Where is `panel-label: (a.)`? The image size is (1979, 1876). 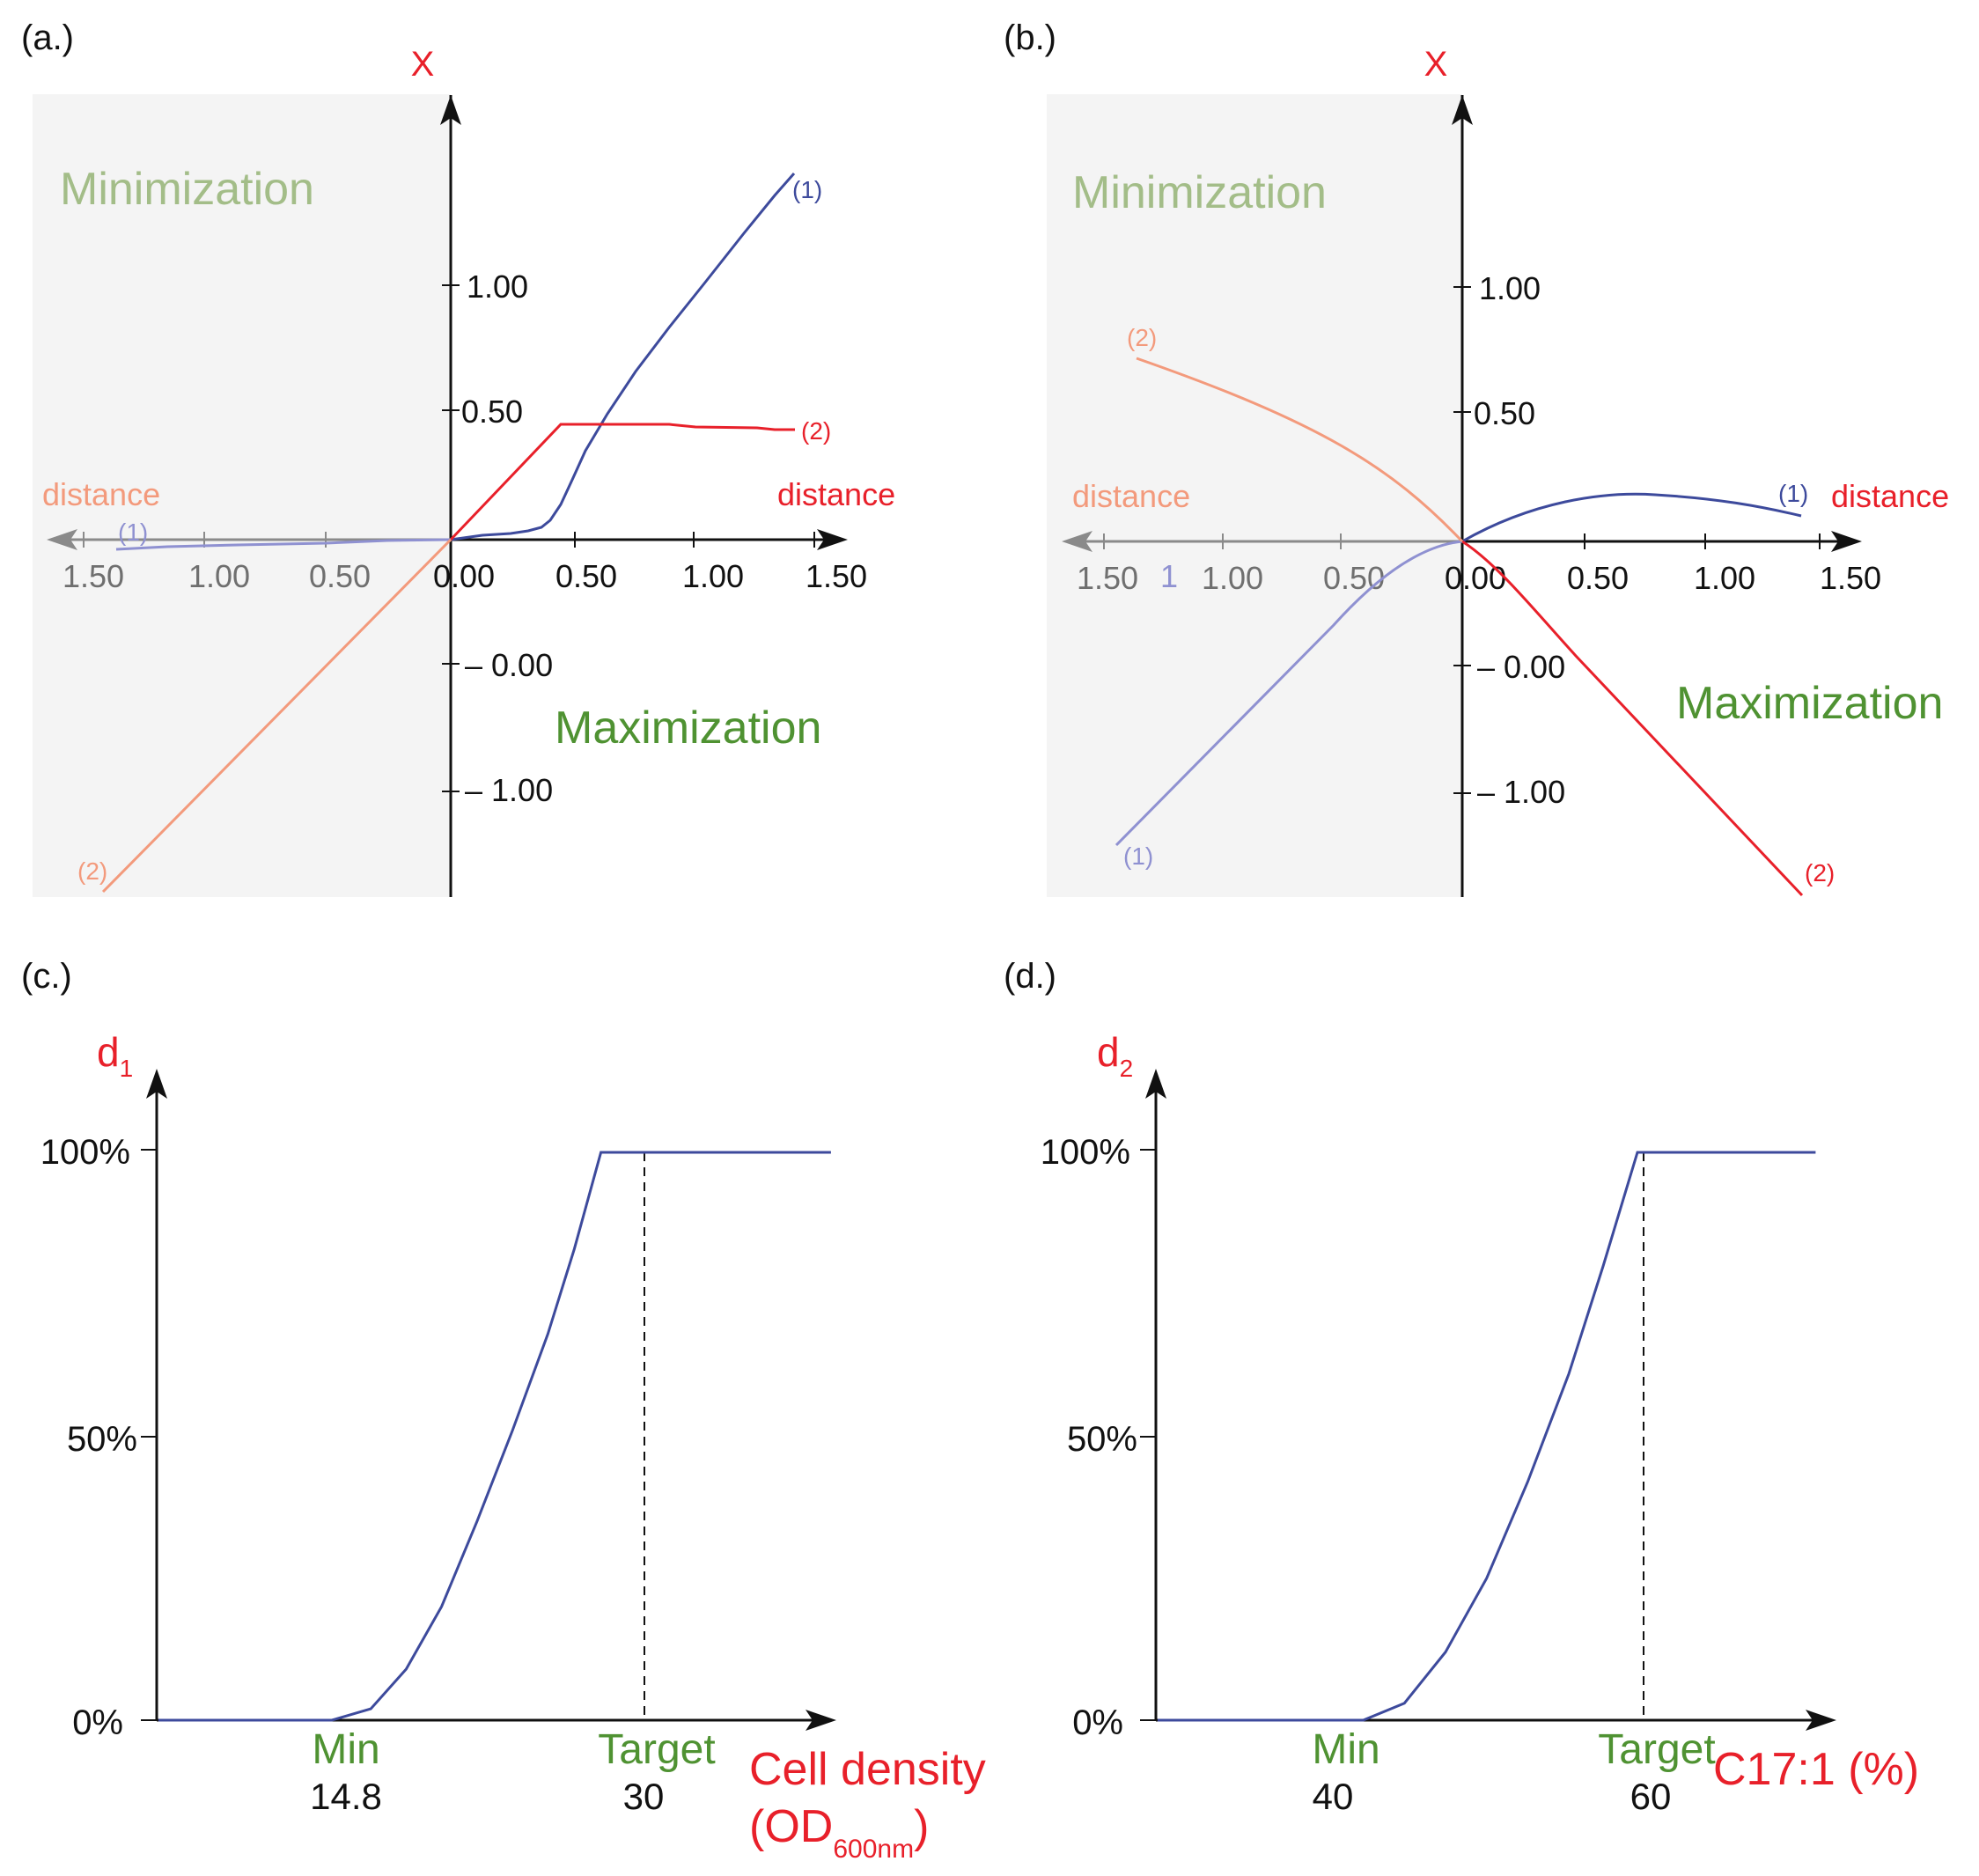
panel-label: (a.) is located at coordinates (47, 37).